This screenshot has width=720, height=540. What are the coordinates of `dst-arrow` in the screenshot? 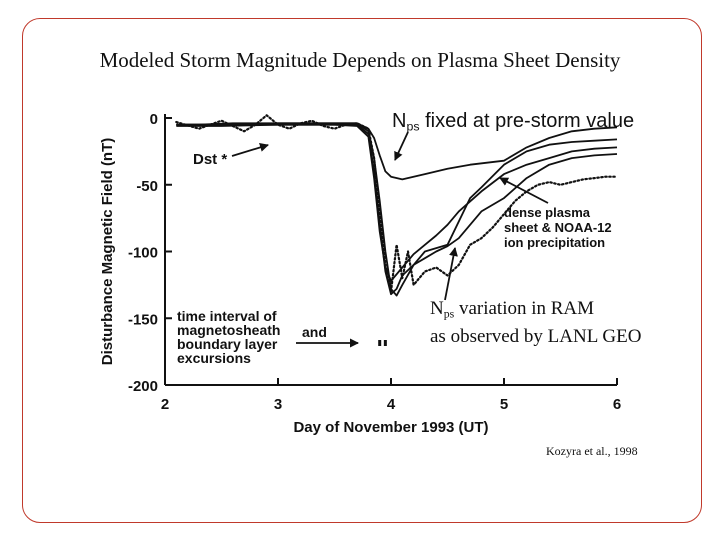 It's located at (250, 150).